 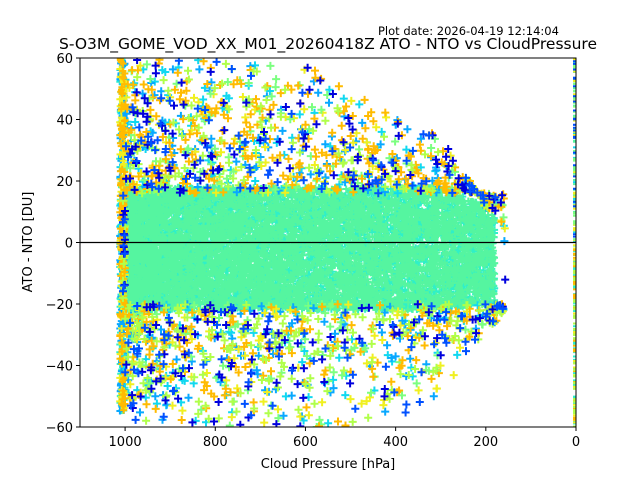 I want to click on x-axis-label: Cloud Pressure [hPa], so click(x=328, y=464).